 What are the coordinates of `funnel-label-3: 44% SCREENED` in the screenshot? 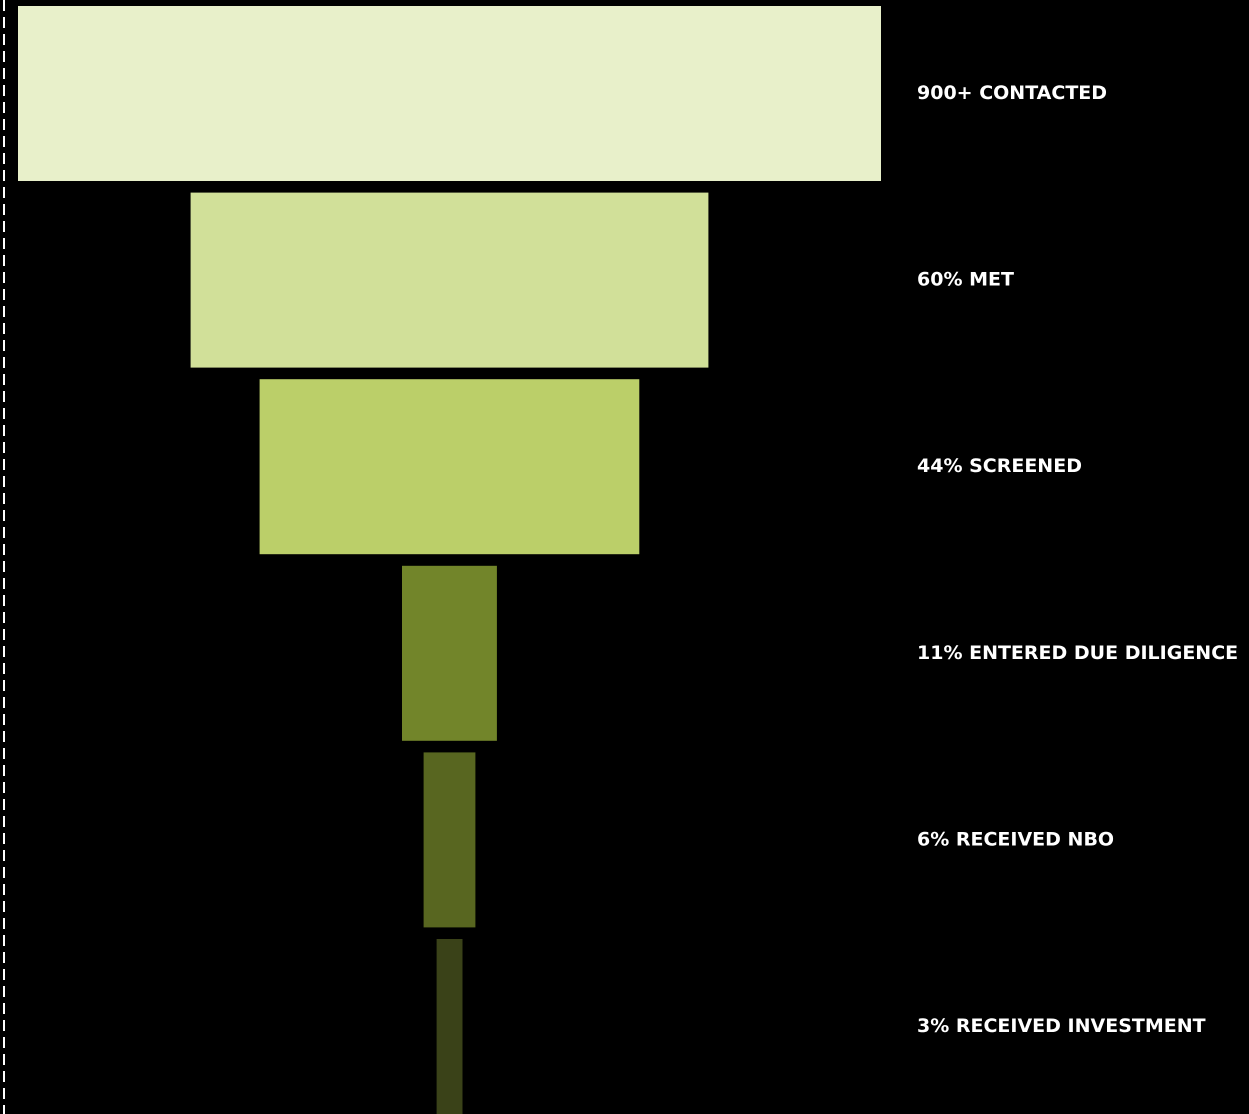 It's located at (999, 466).